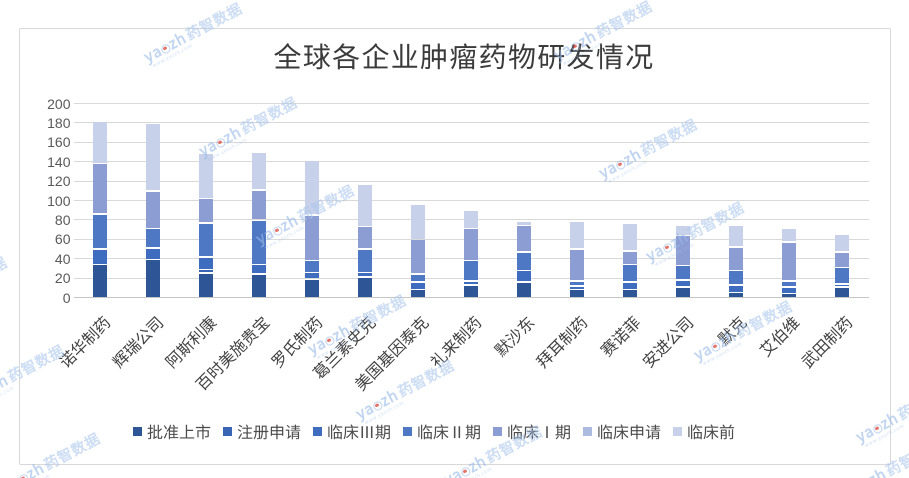 The image size is (909, 478). I want to click on bar-segment-礼来制药-批准上市, so click(471, 291).